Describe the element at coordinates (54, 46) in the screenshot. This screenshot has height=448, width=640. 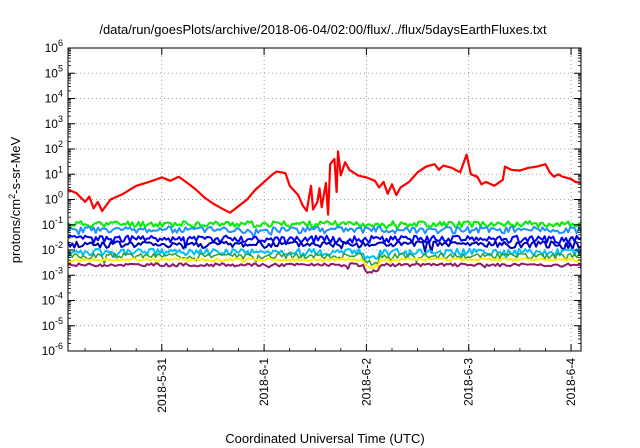
I see `y-tick-label: 10⁶` at that location.